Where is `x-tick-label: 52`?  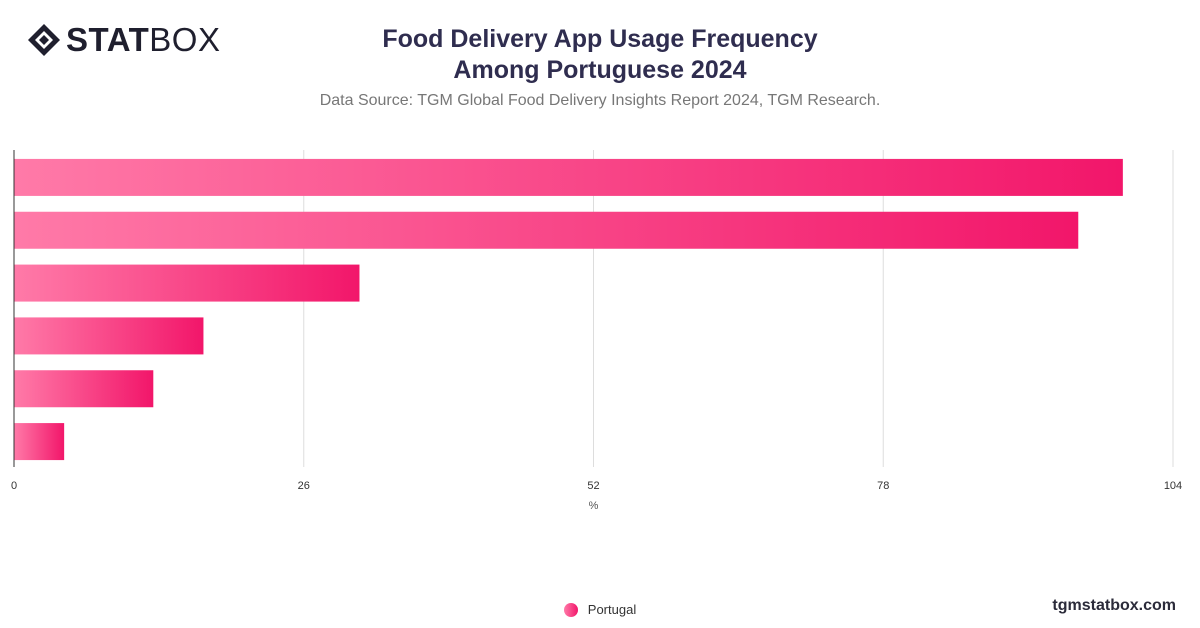
x-tick-label: 52 is located at coordinates (593, 486).